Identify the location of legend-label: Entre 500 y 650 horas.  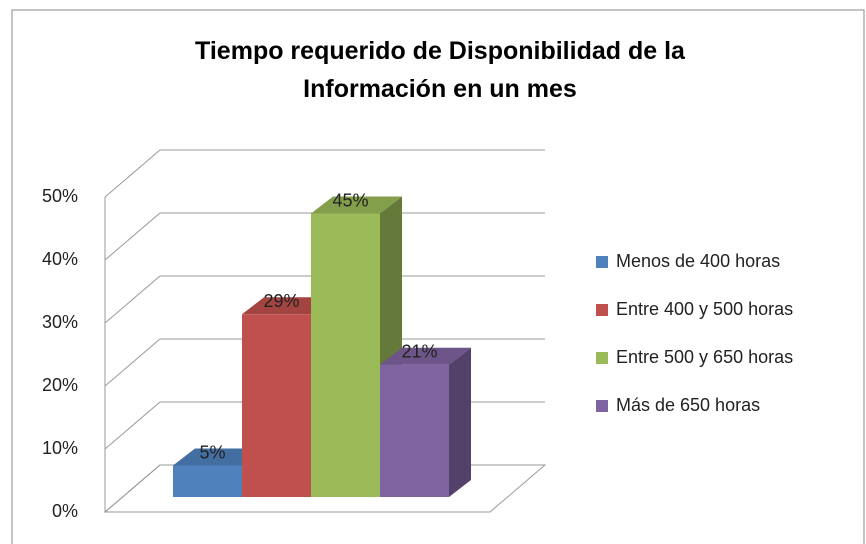
(704, 357).